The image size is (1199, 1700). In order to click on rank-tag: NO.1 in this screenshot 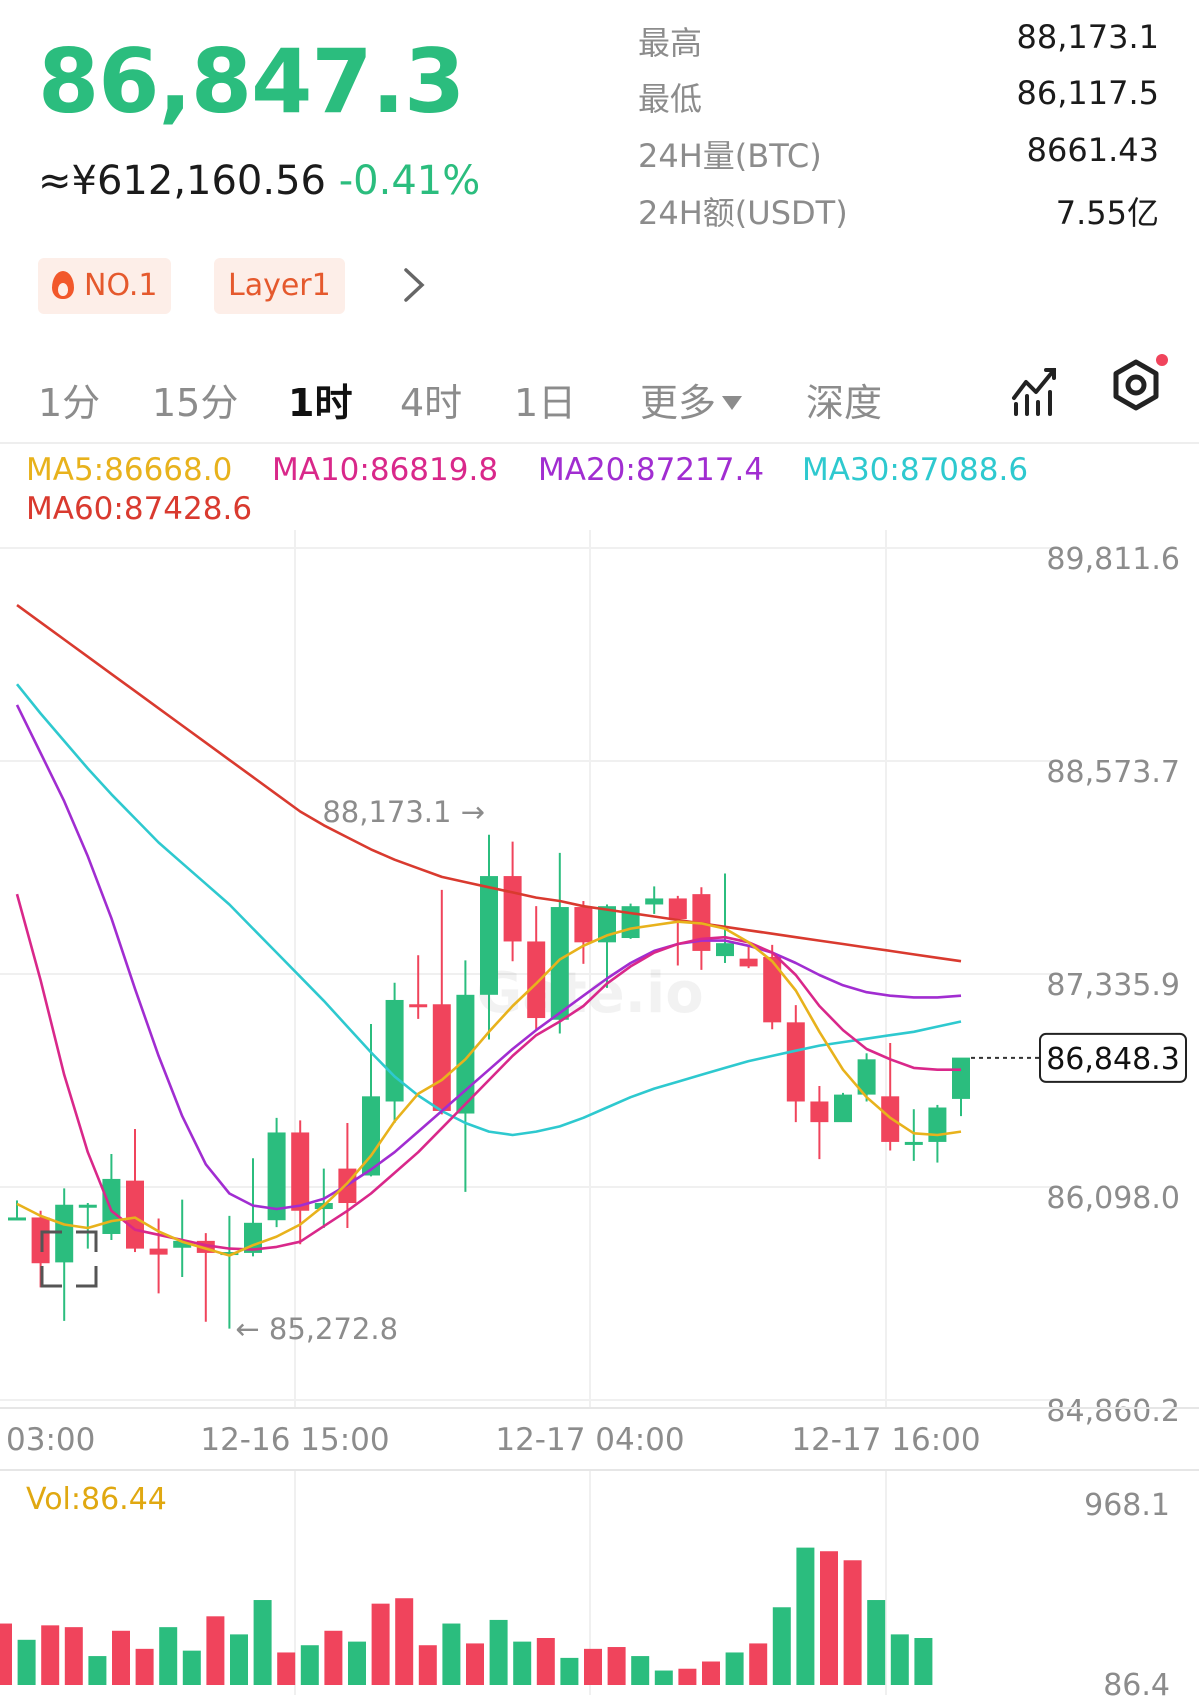, I will do `click(105, 286)`.